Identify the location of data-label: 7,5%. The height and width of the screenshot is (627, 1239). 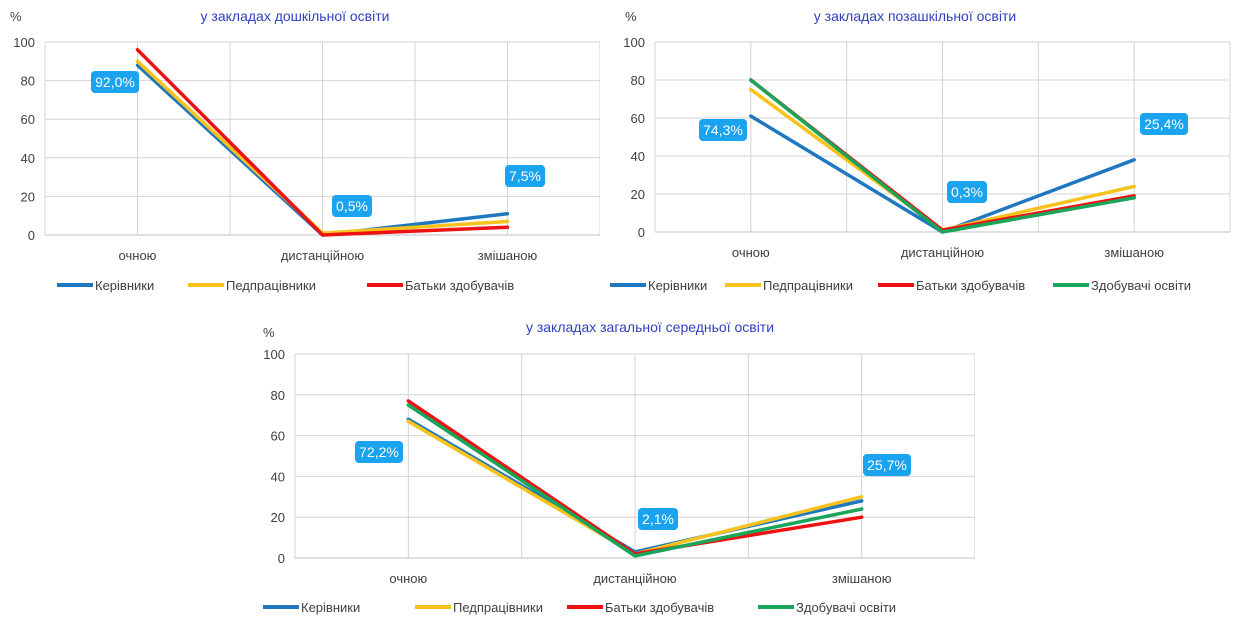
(525, 176).